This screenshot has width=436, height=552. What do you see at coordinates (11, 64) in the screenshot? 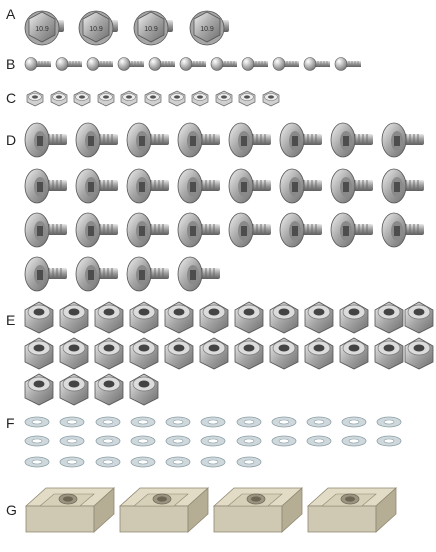
I see `row-label-b: B` at bounding box center [11, 64].